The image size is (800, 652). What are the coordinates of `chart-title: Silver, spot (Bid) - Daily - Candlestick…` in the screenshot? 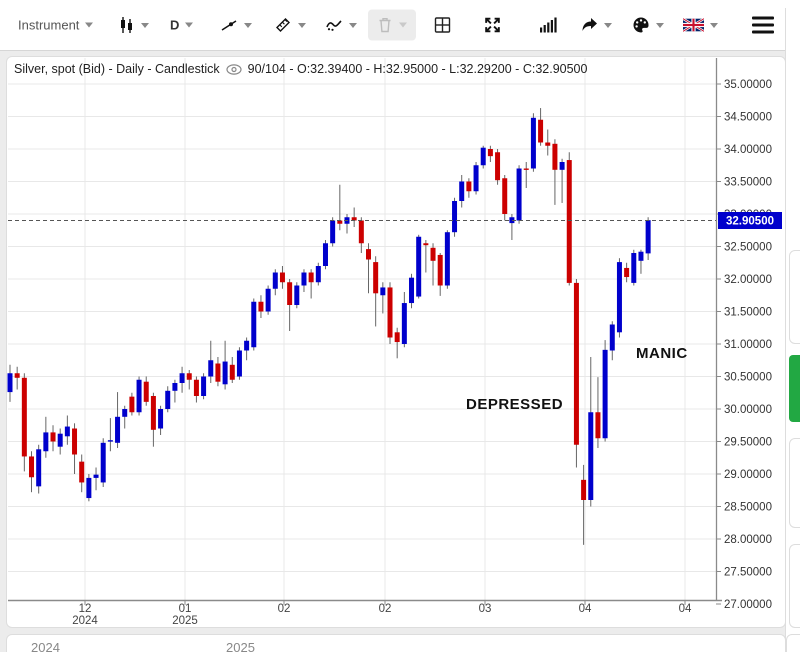 It's located at (300, 69).